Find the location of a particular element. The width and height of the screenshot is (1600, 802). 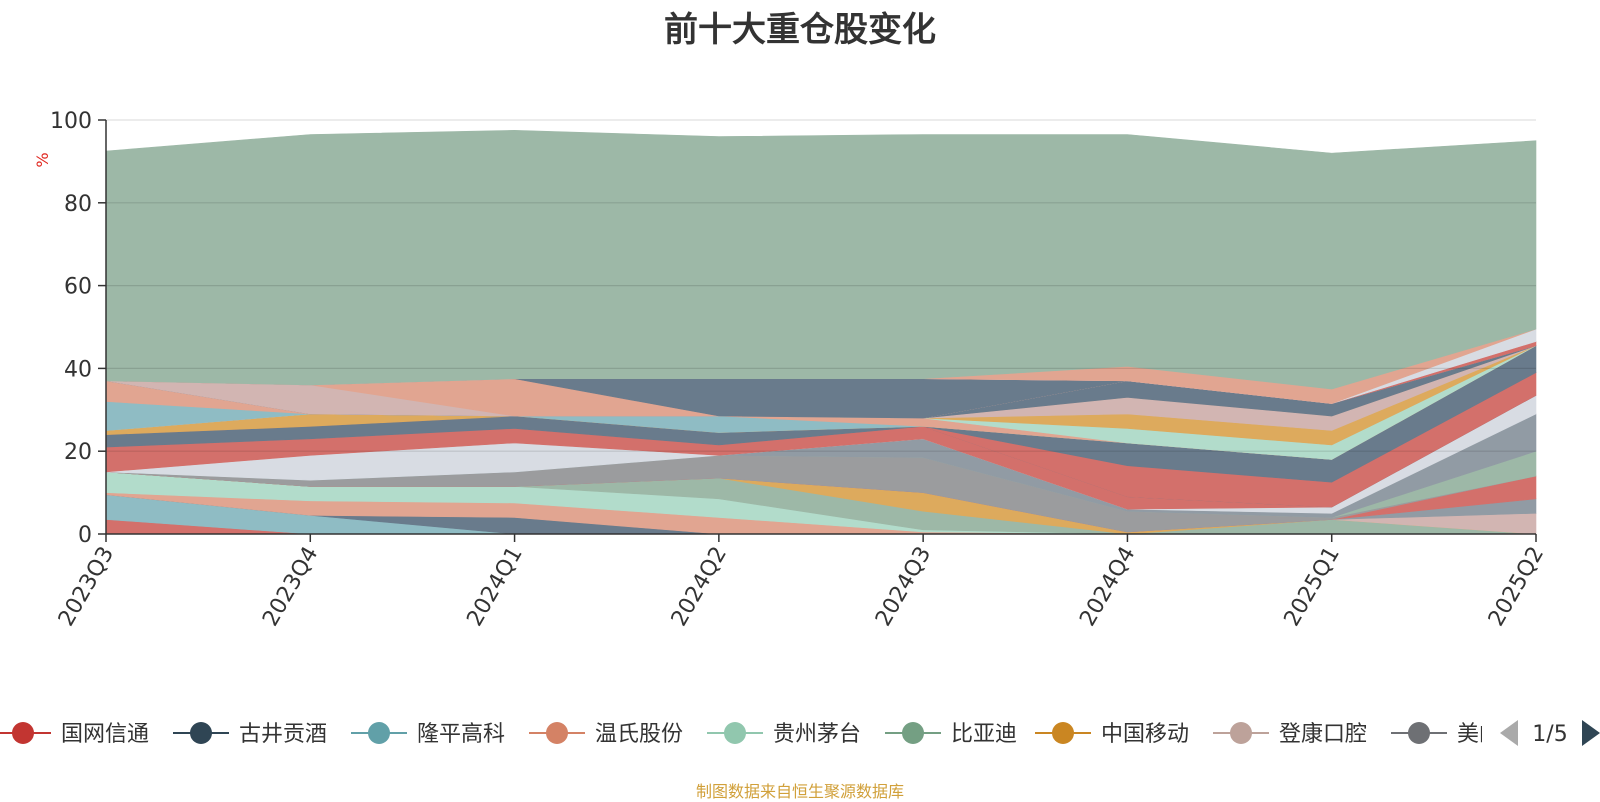

legend-item: 温氏股份 is located at coordinates (606, 734).